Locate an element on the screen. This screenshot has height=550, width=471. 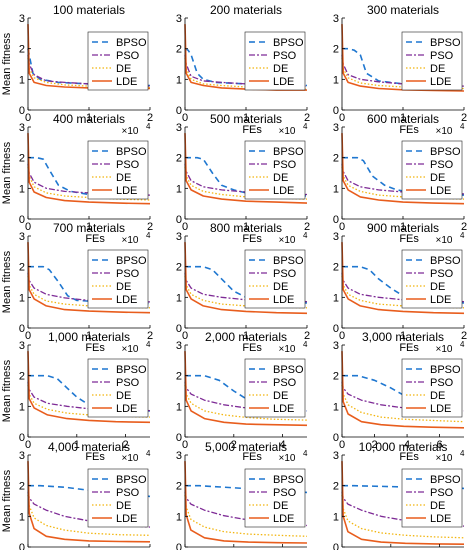
subplot-title: 300 materials is located at coordinates (403, 10).